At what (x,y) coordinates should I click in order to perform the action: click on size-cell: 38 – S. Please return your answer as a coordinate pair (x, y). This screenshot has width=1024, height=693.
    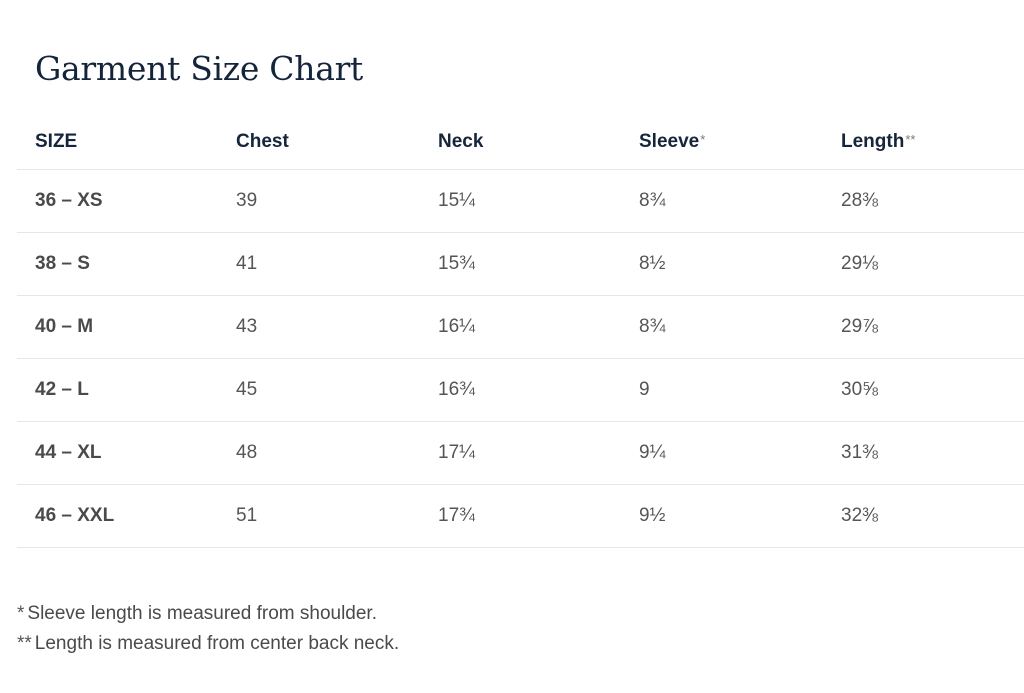
    Looking at the image, I should click on (62, 263).